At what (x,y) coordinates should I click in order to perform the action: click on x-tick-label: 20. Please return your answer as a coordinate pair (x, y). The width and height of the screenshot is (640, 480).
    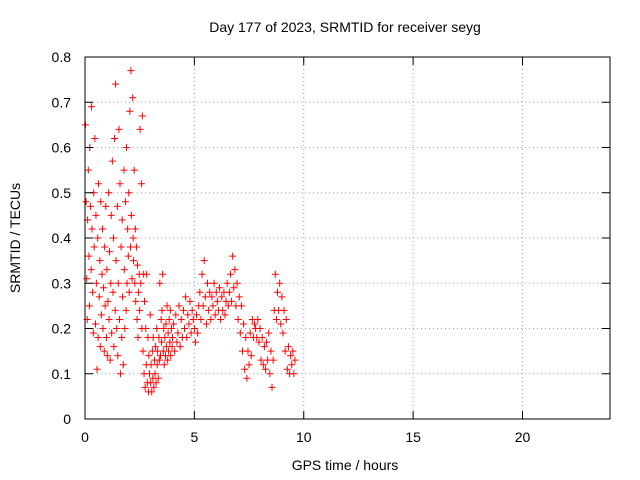
    Looking at the image, I should click on (523, 437).